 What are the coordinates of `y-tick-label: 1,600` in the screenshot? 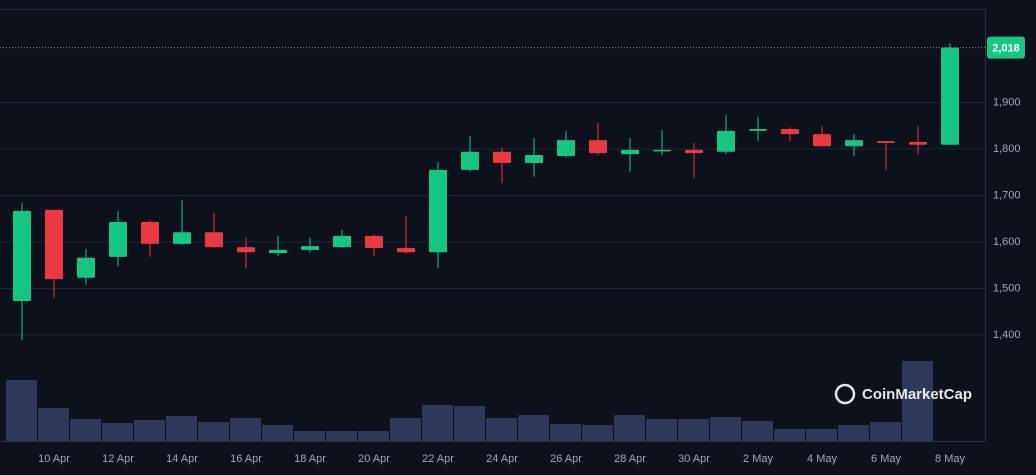 It's located at (1007, 242).